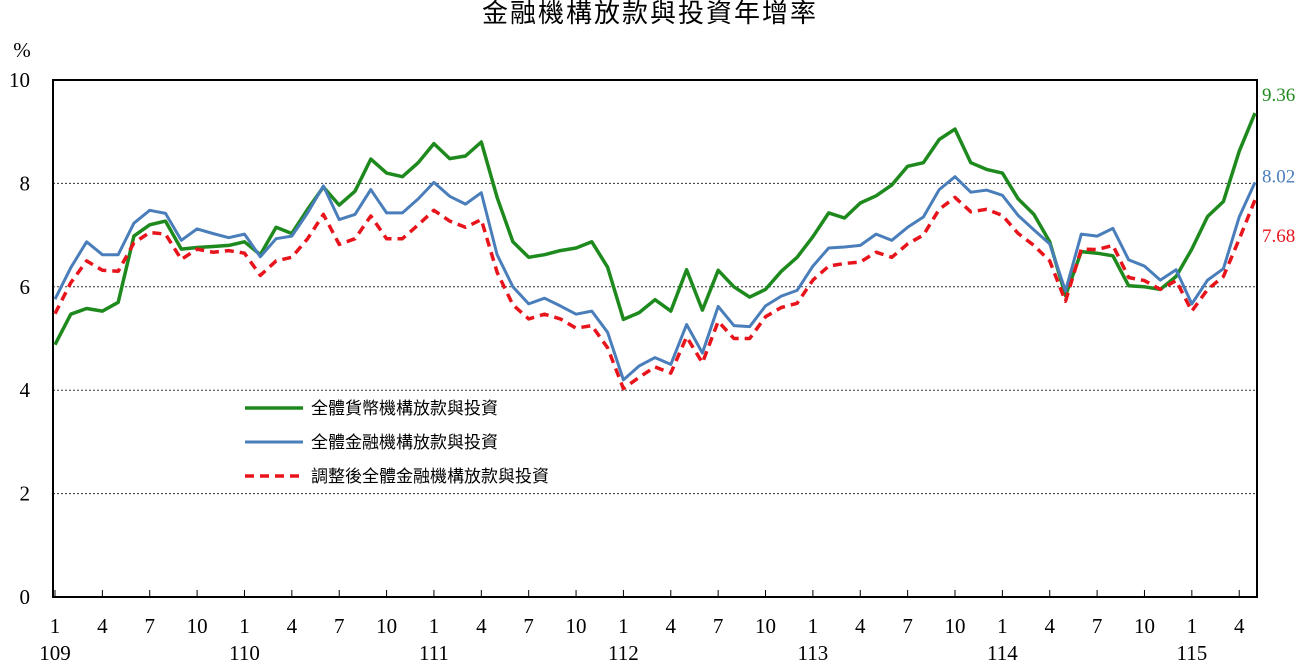 The image size is (1307, 666). I want to click on x-year-label: 113, so click(813, 653).